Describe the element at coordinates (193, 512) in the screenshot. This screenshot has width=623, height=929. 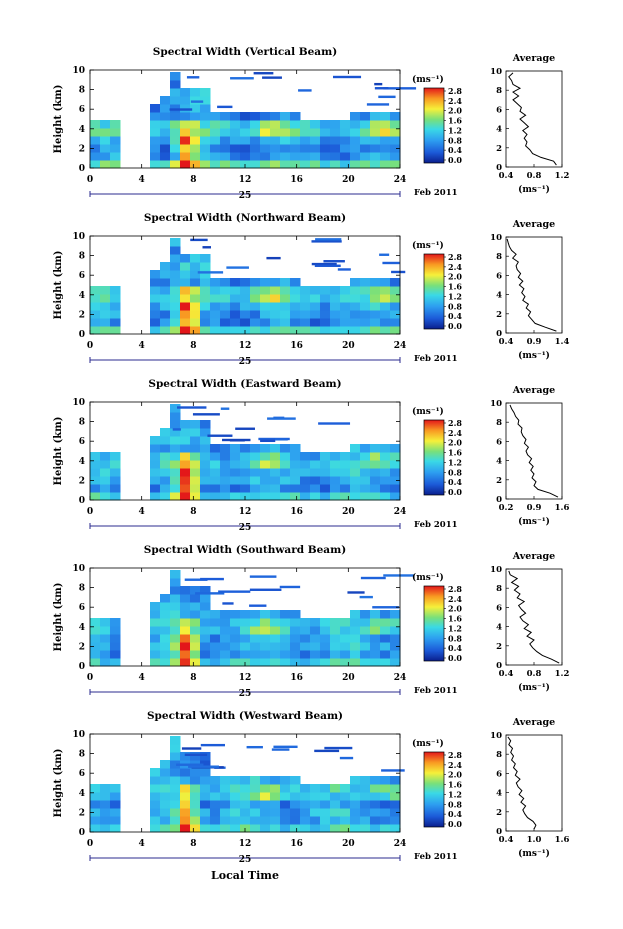
I see `x-tick-label: 8` at that location.